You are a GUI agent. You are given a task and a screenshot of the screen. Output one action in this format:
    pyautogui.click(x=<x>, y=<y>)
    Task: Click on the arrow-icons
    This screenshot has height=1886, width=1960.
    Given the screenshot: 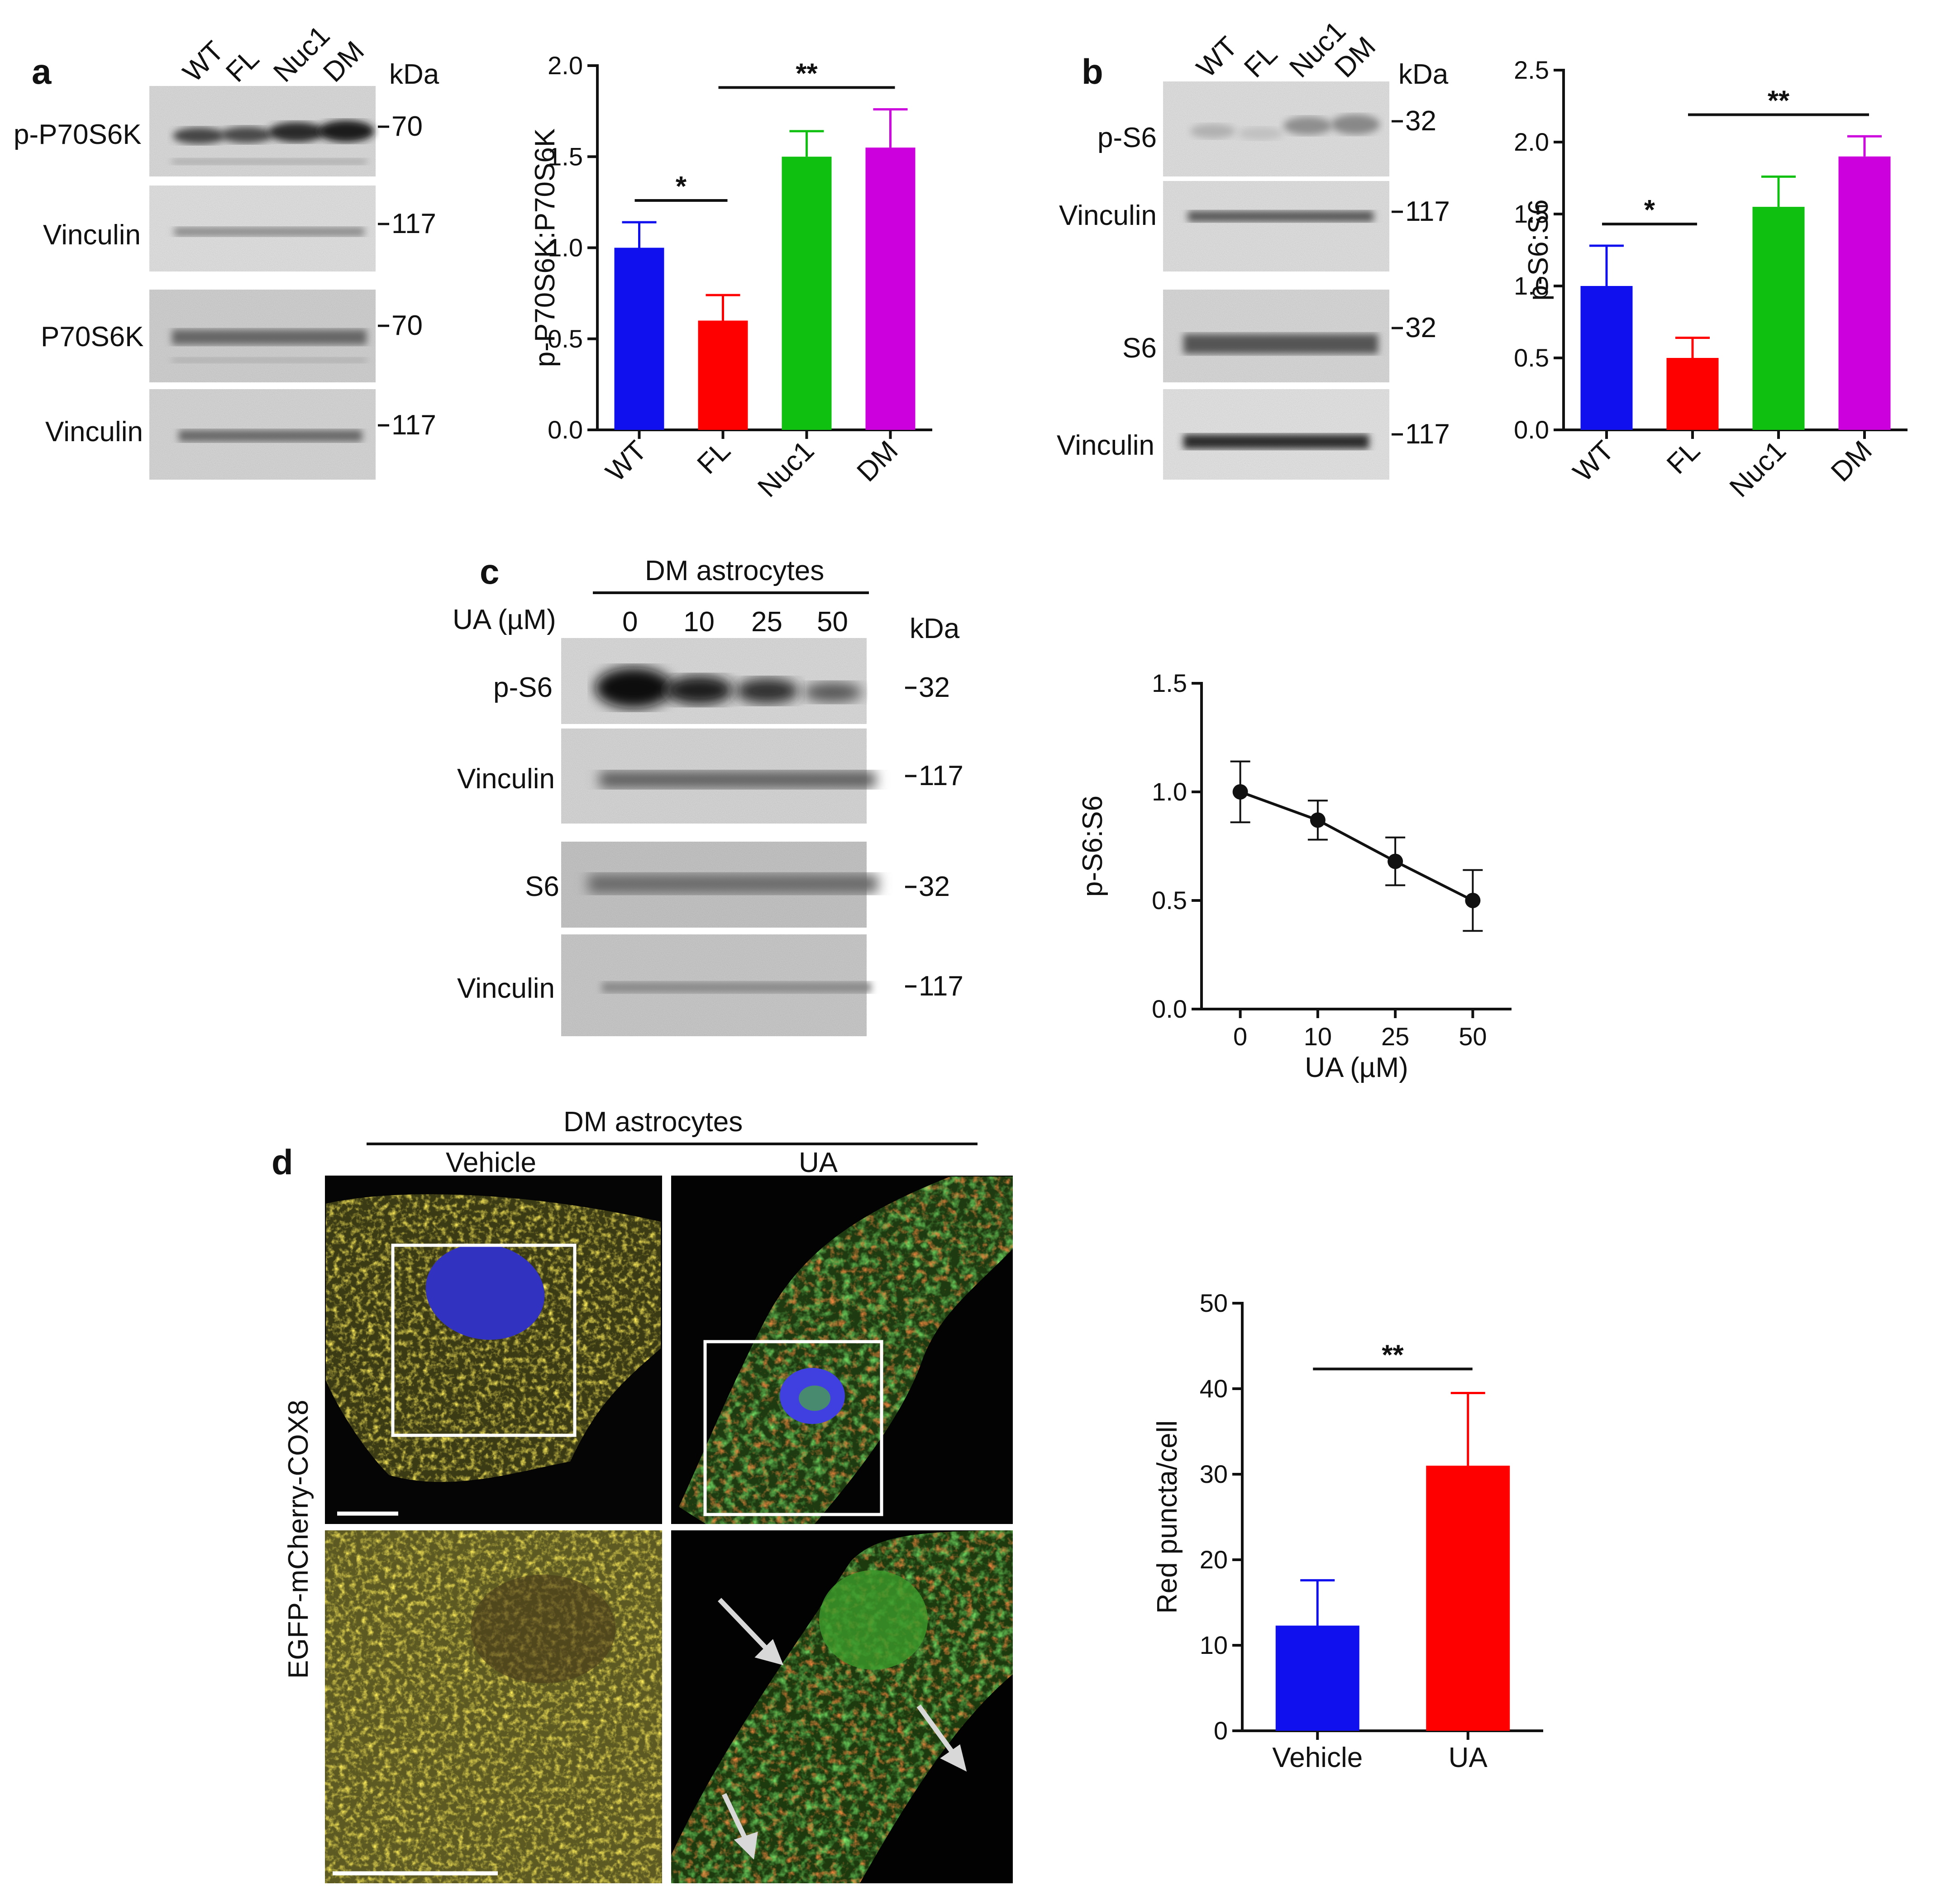 What is the action you would take?
    pyautogui.click(x=842, y=1729)
    